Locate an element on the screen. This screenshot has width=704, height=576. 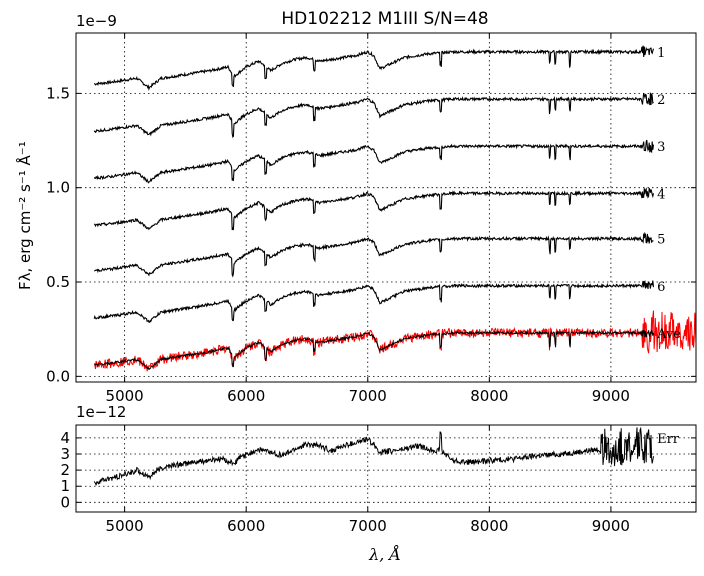
error-spectrum-line is located at coordinates (373, 456).